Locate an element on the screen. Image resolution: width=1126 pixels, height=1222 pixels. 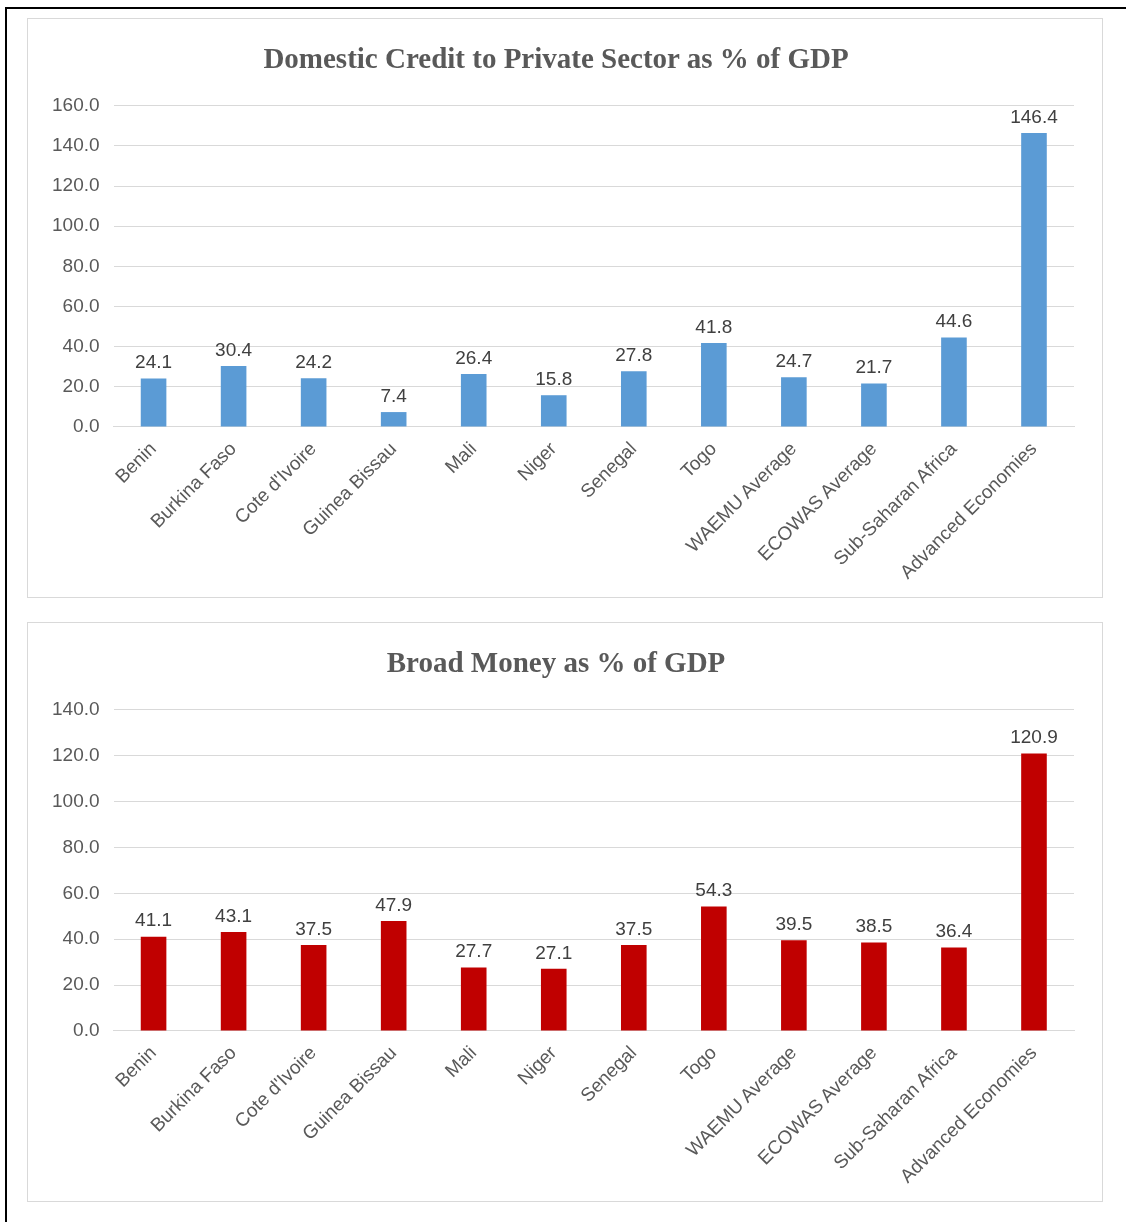
data-label: 38.5 is located at coordinates (874, 926).